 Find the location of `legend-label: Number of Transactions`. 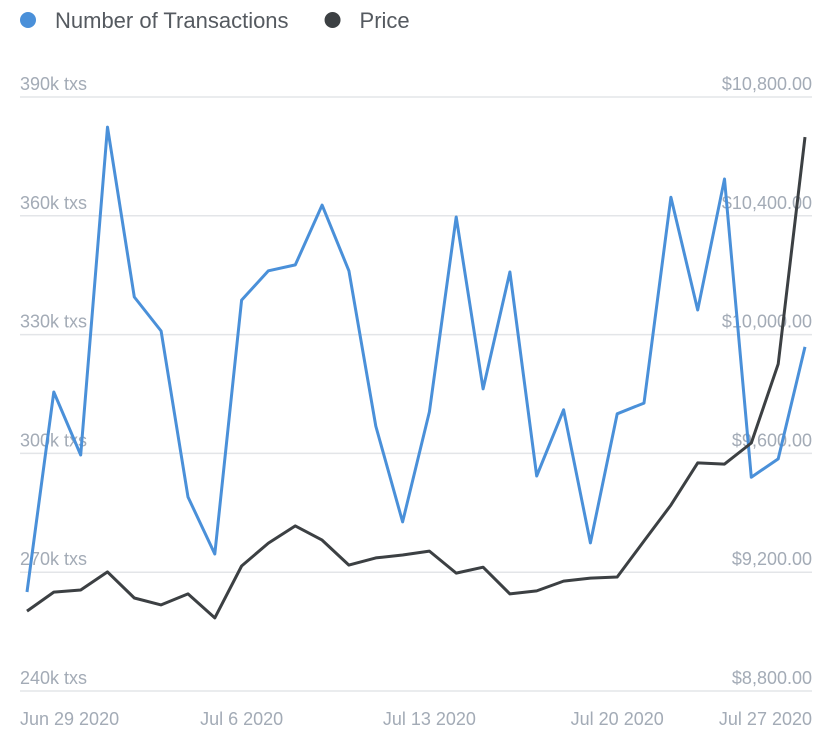

legend-label: Number of Transactions is located at coordinates (172, 20).